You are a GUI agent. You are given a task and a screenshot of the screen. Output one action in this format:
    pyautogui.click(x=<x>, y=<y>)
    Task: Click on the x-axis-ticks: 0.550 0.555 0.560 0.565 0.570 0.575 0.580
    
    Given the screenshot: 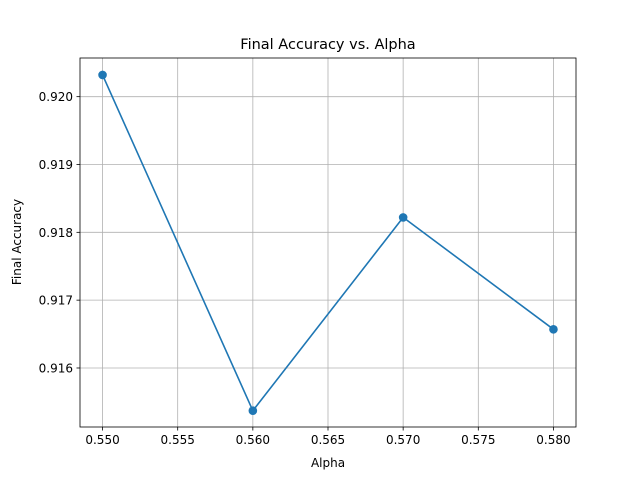 What is the action you would take?
    pyautogui.click(x=328, y=437)
    